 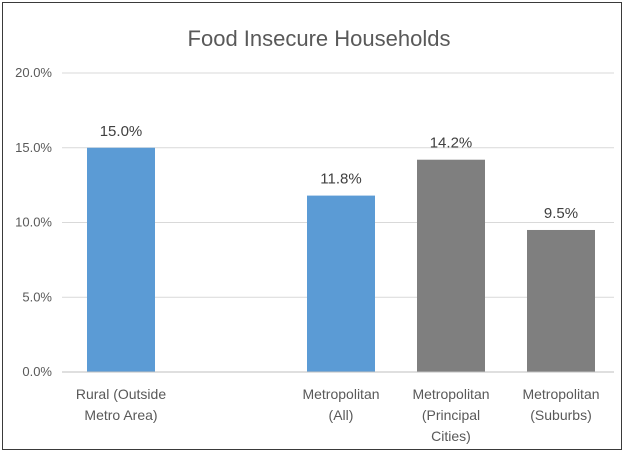 What do you see at coordinates (121, 394) in the screenshot?
I see `category-label: Rural (Outside` at bounding box center [121, 394].